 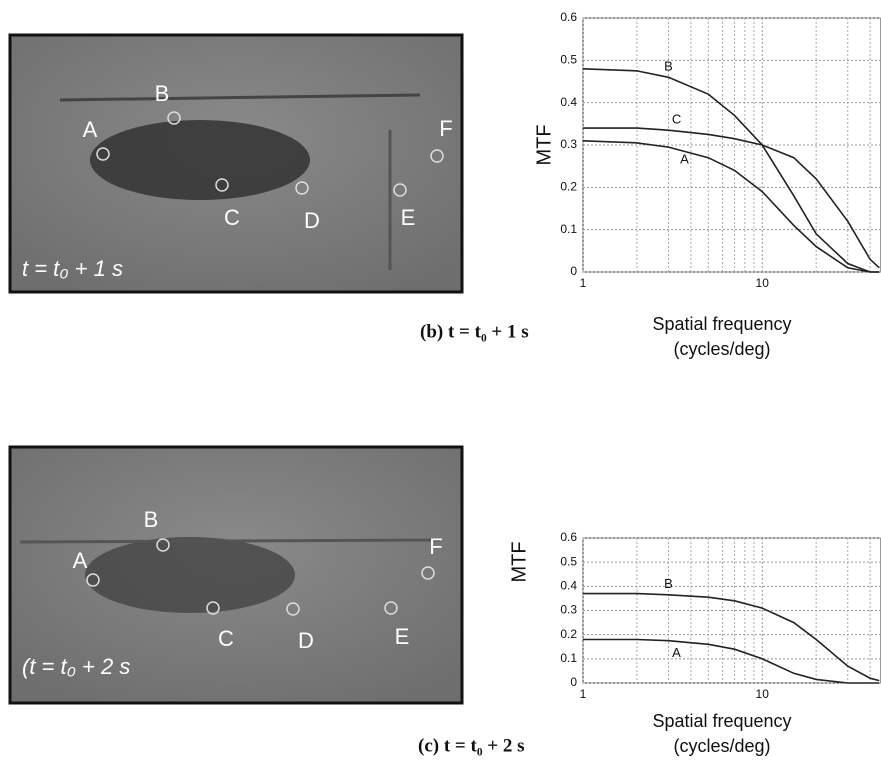 I want to click on caption: (b) t = t₀ + 1 s, so click(x=474, y=331).